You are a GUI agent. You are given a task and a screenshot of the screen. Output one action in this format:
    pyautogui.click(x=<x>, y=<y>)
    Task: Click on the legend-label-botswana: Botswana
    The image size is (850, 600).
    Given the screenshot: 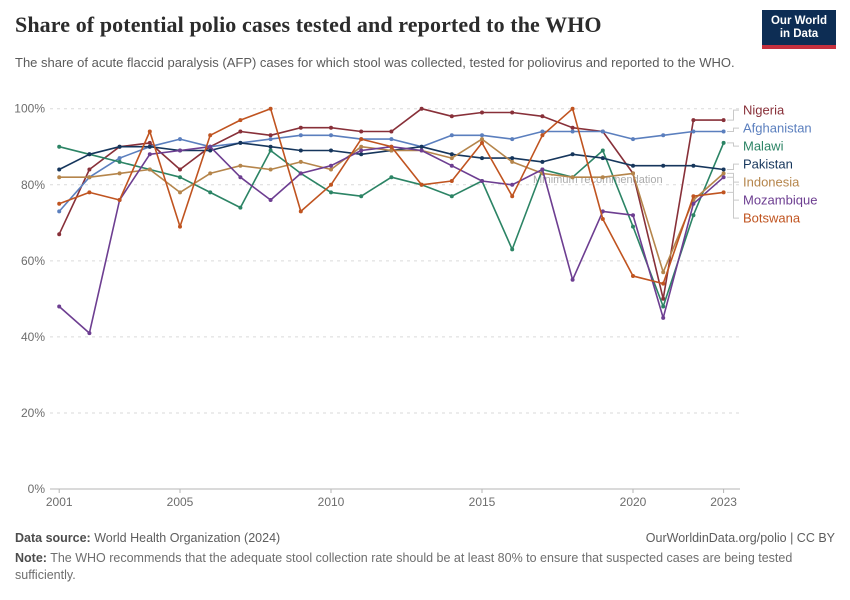 What is the action you would take?
    pyautogui.click(x=772, y=218)
    